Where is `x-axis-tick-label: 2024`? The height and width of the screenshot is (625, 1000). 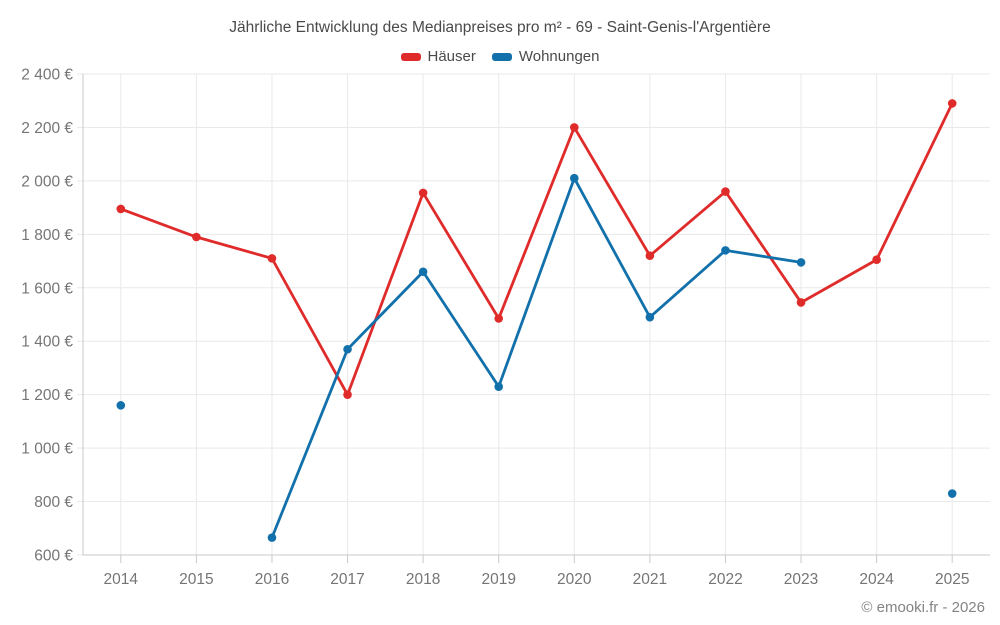
x-axis-tick-label: 2024 is located at coordinates (876, 579).